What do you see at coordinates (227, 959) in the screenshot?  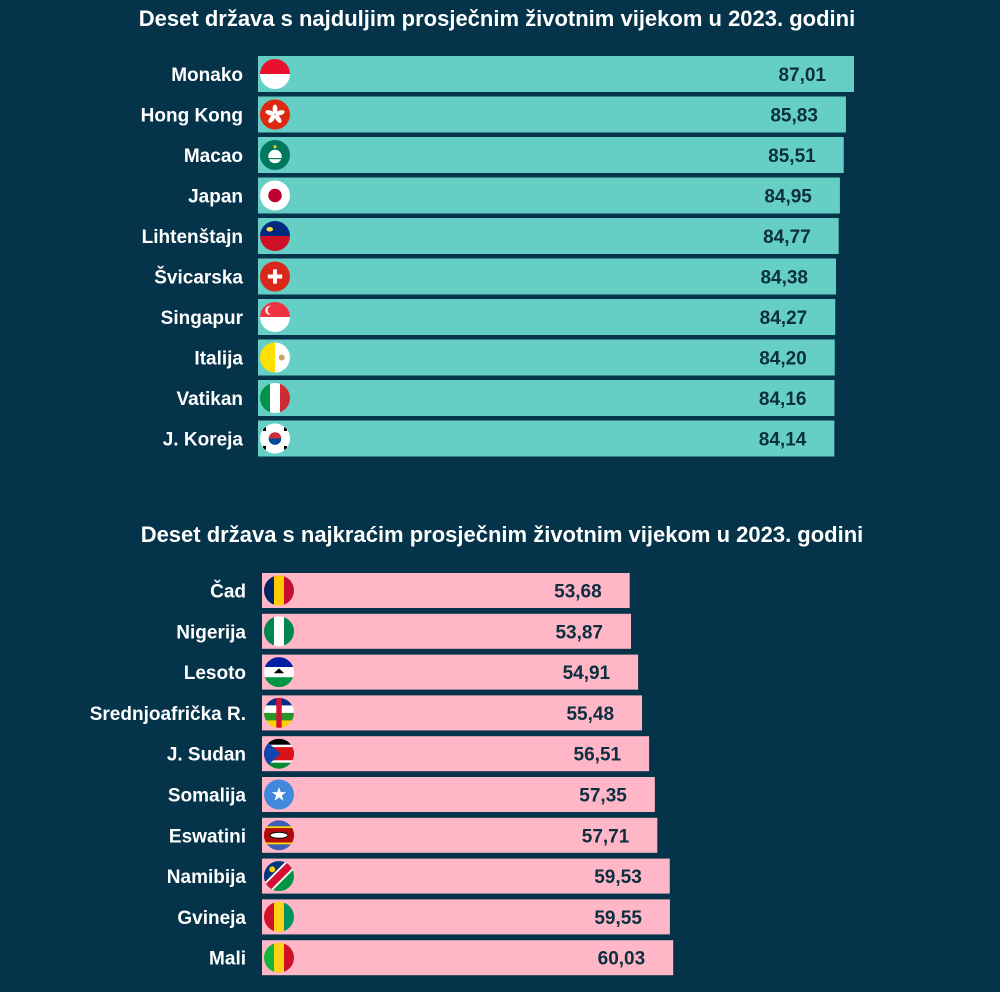 I see `bottom-category-label: Mali` at bounding box center [227, 959].